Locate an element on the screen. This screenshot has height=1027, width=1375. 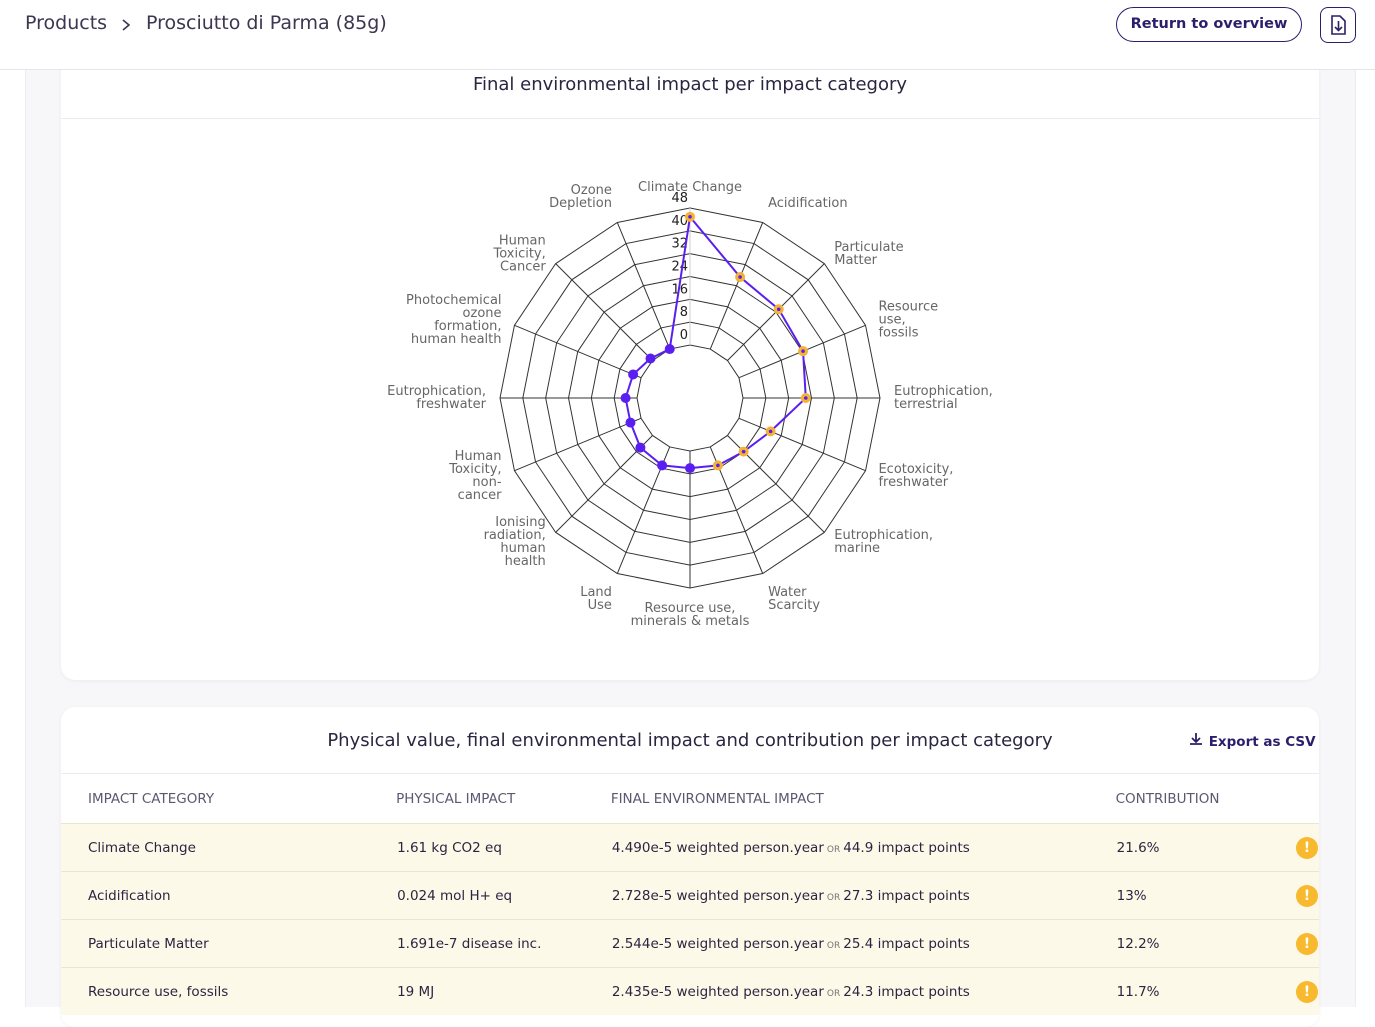
category-cell: Climate Change is located at coordinates (229, 847).